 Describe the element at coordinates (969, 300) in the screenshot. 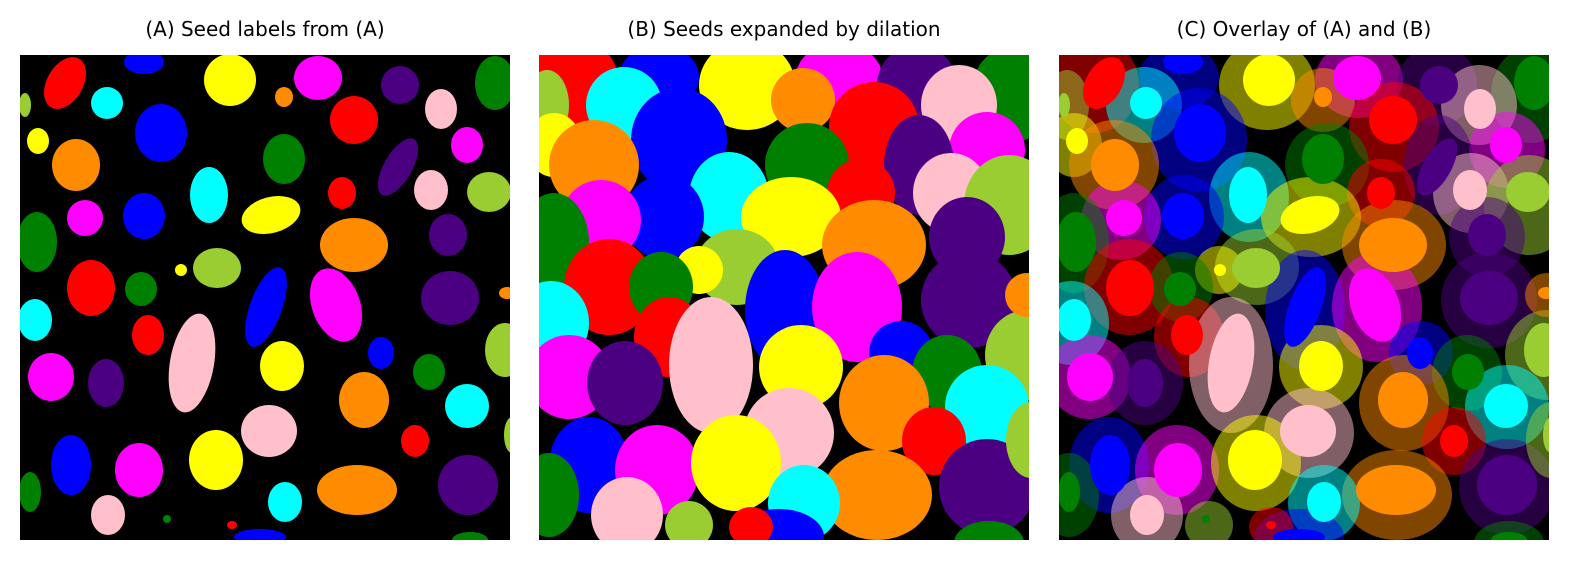

I see `dilated-region-indigo` at that location.